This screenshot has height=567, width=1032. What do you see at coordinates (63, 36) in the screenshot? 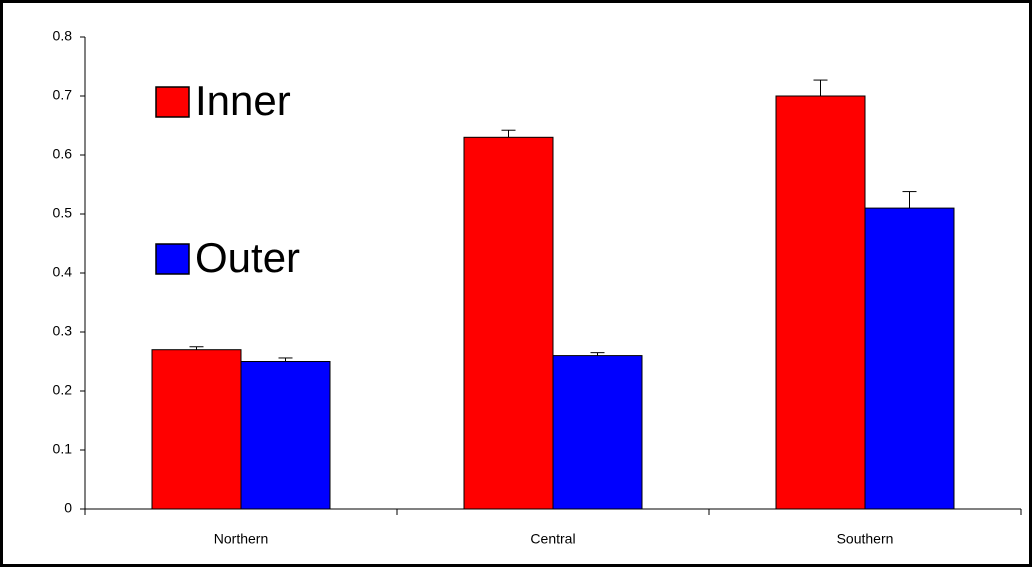
I see `y-tick-label: 0.8` at bounding box center [63, 36].